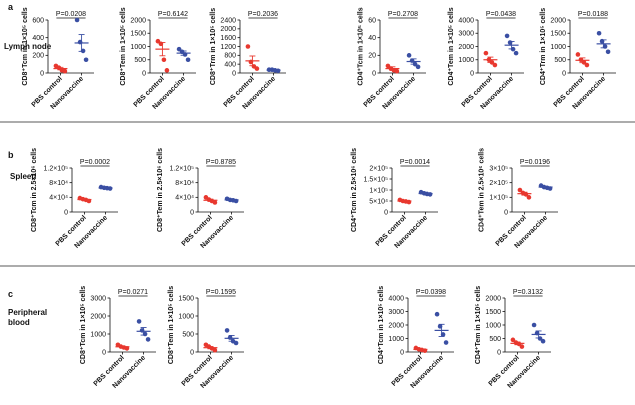  What do you see at coordinates (23, 176) in the screenshot?
I see `panel-label: Spleen` at bounding box center [23, 176].